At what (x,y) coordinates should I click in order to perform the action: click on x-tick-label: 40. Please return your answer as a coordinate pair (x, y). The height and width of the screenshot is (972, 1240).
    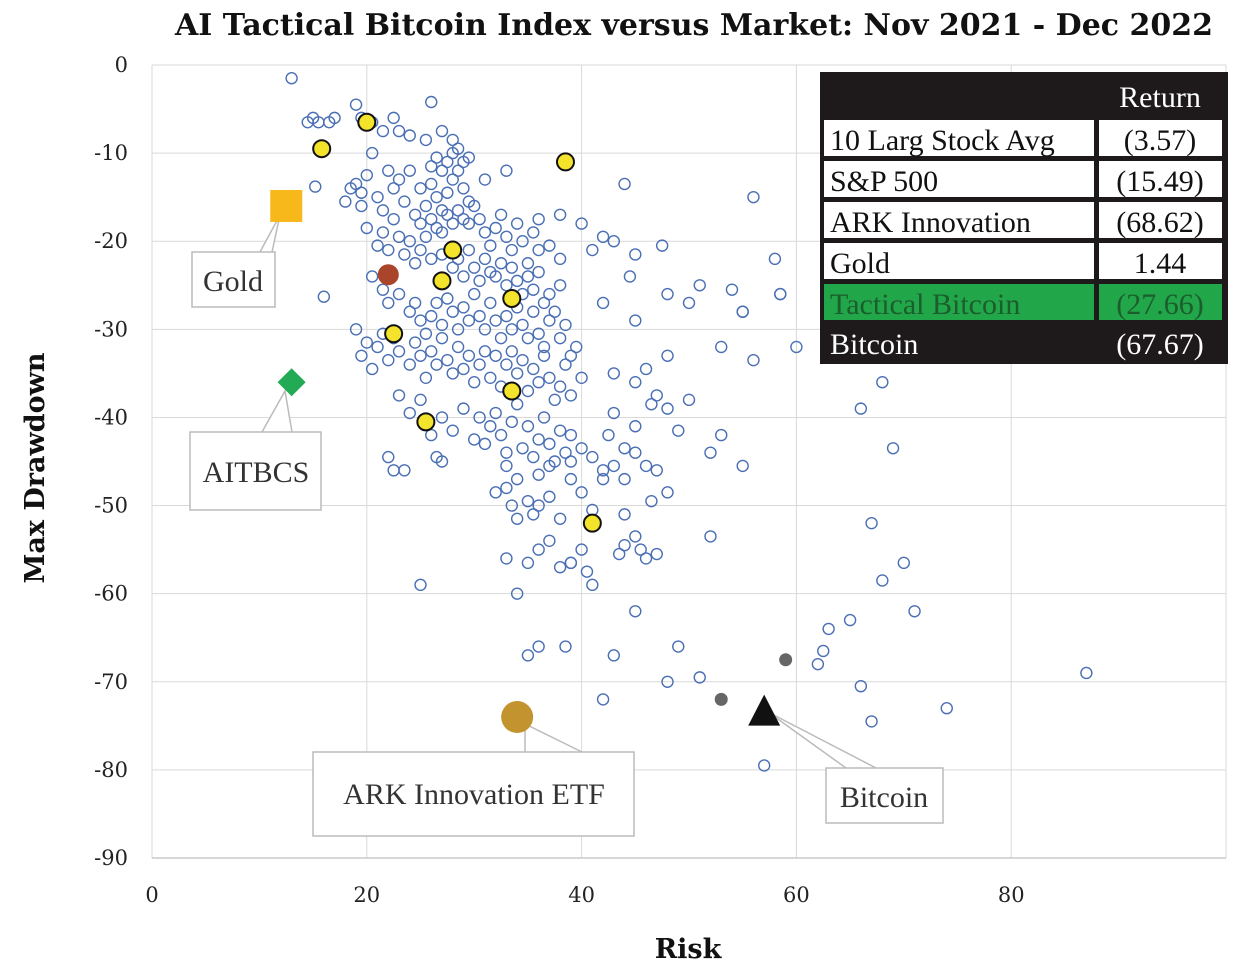
    Looking at the image, I should click on (581, 895).